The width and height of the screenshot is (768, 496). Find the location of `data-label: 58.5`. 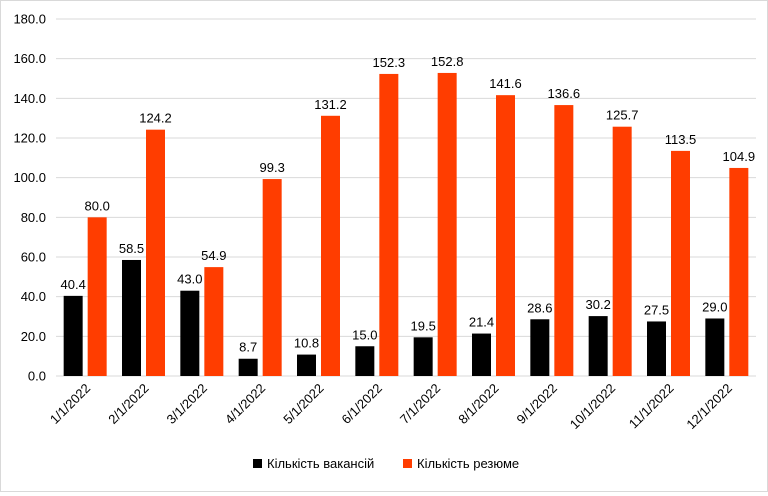

data-label: 58.5 is located at coordinates (131, 248).